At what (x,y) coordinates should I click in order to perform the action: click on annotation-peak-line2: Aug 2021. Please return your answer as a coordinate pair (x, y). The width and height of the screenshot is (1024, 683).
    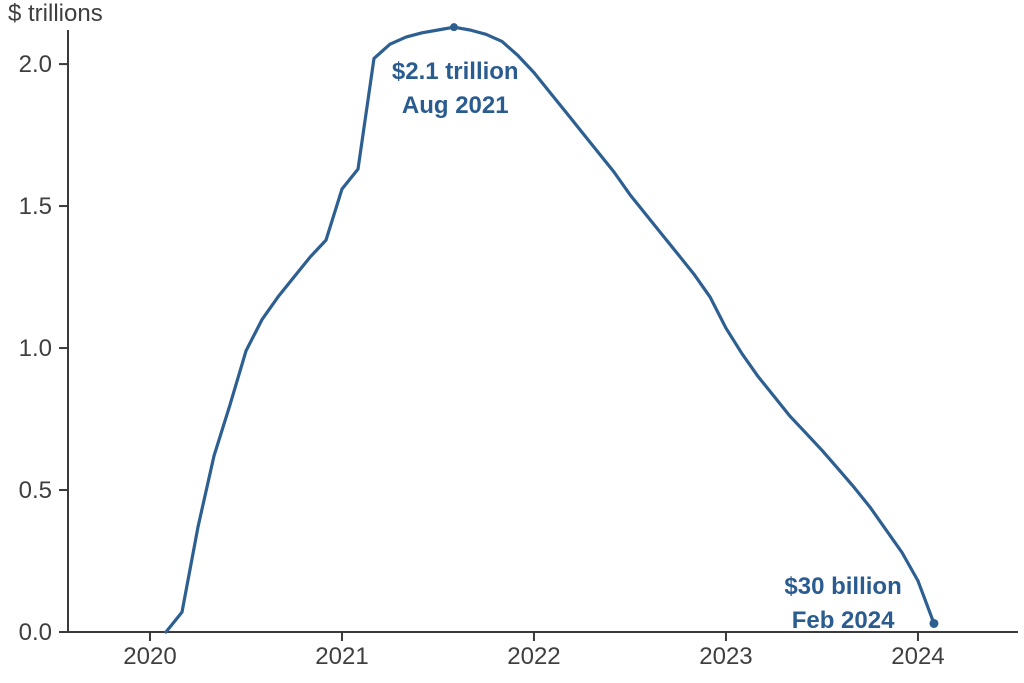
    Looking at the image, I should click on (455, 105).